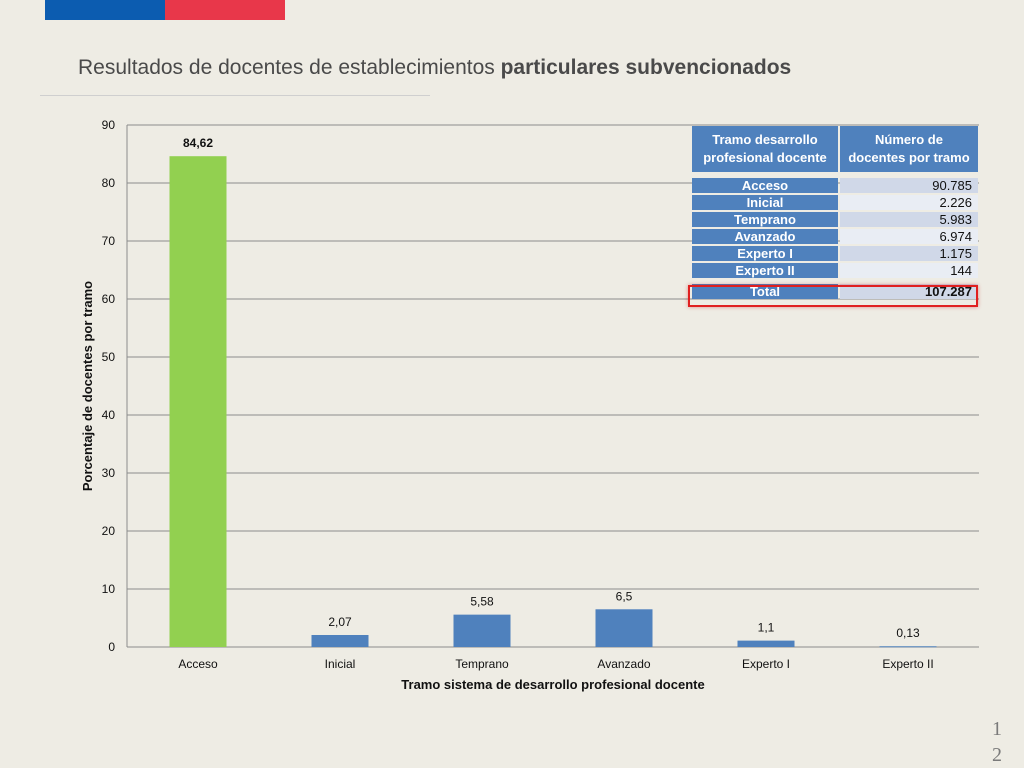 The width and height of the screenshot is (1024, 768). What do you see at coordinates (198, 402) in the screenshot?
I see `bar-acceso` at bounding box center [198, 402].